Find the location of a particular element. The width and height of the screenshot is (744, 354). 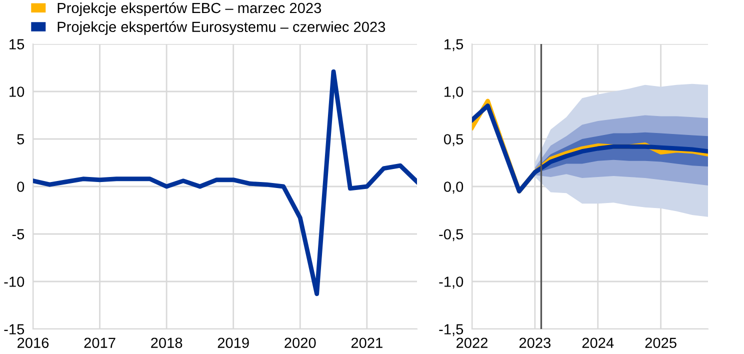

y-tick-label: 10 is located at coordinates (17, 91).